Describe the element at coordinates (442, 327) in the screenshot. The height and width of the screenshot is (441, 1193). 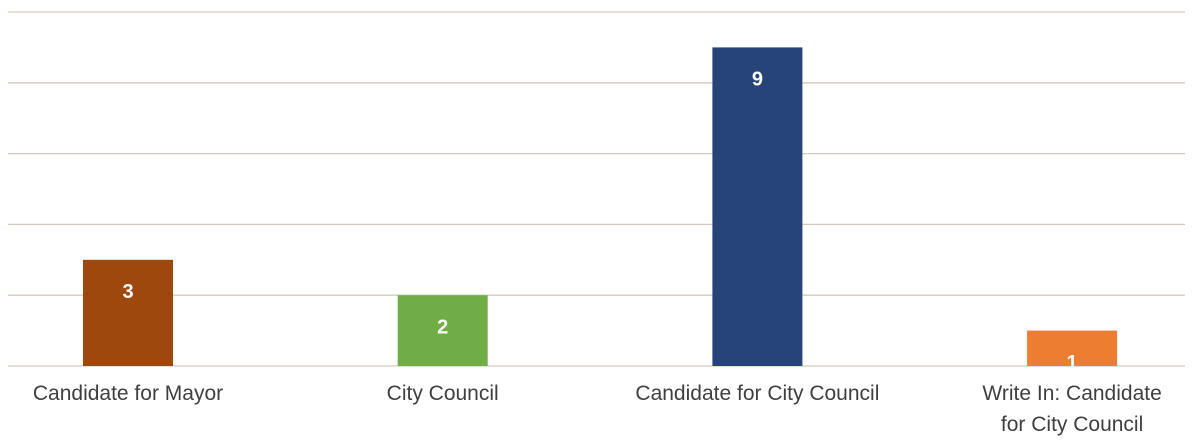
I see `value-label: 2` at that location.